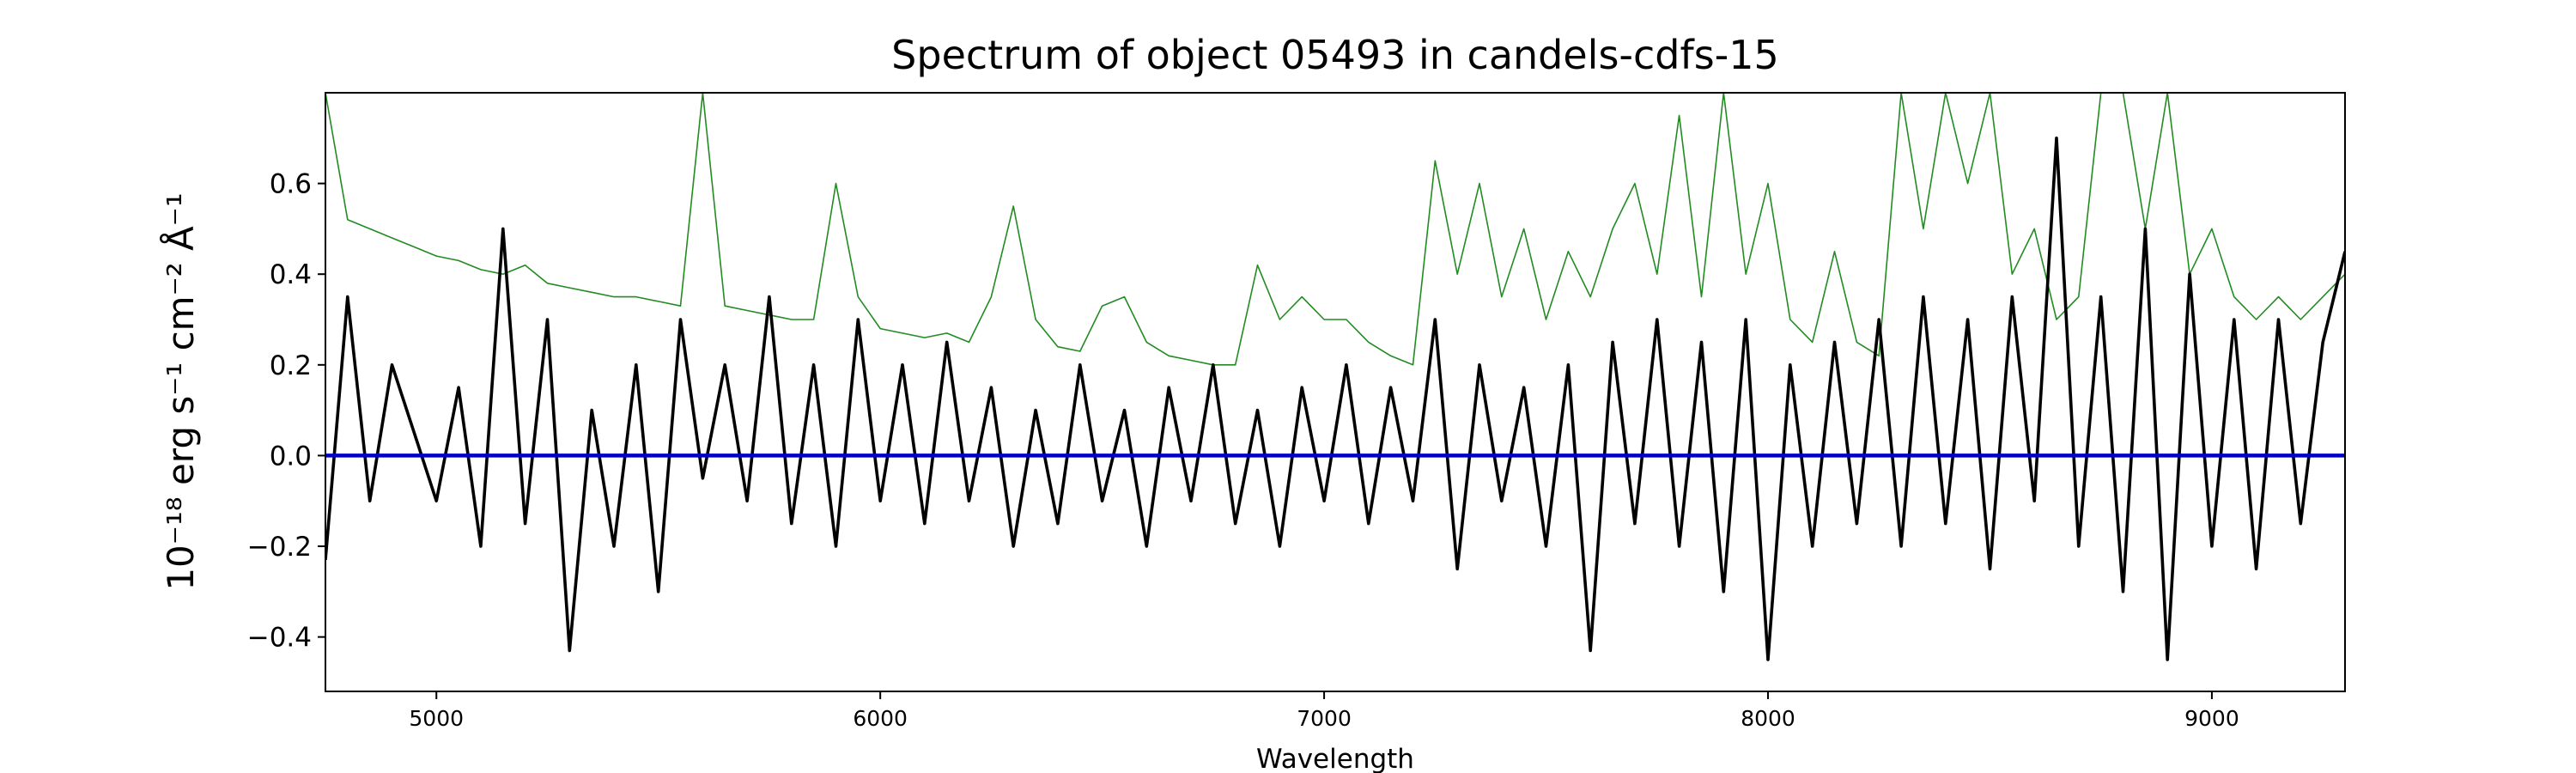  What do you see at coordinates (291, 274) in the screenshot?
I see `y-tick-label: 0.4` at bounding box center [291, 274].